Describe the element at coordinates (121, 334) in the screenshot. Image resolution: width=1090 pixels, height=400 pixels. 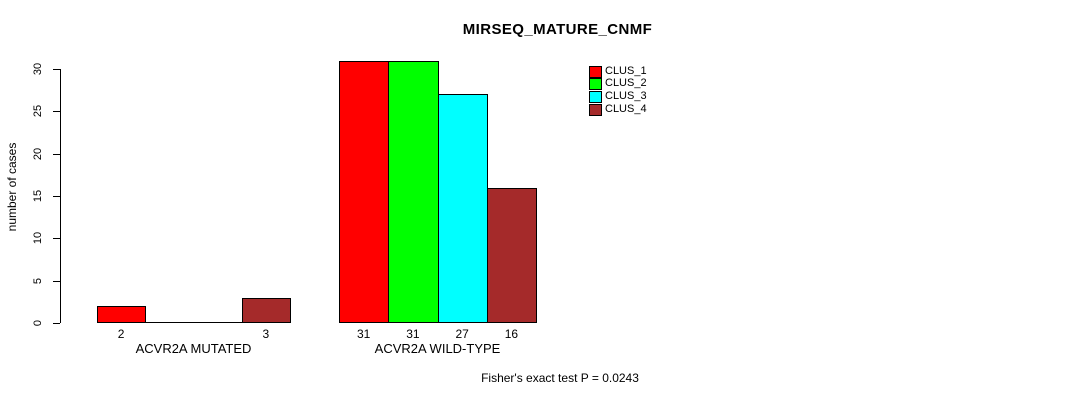
I see `bar-value-label: 2` at that location.